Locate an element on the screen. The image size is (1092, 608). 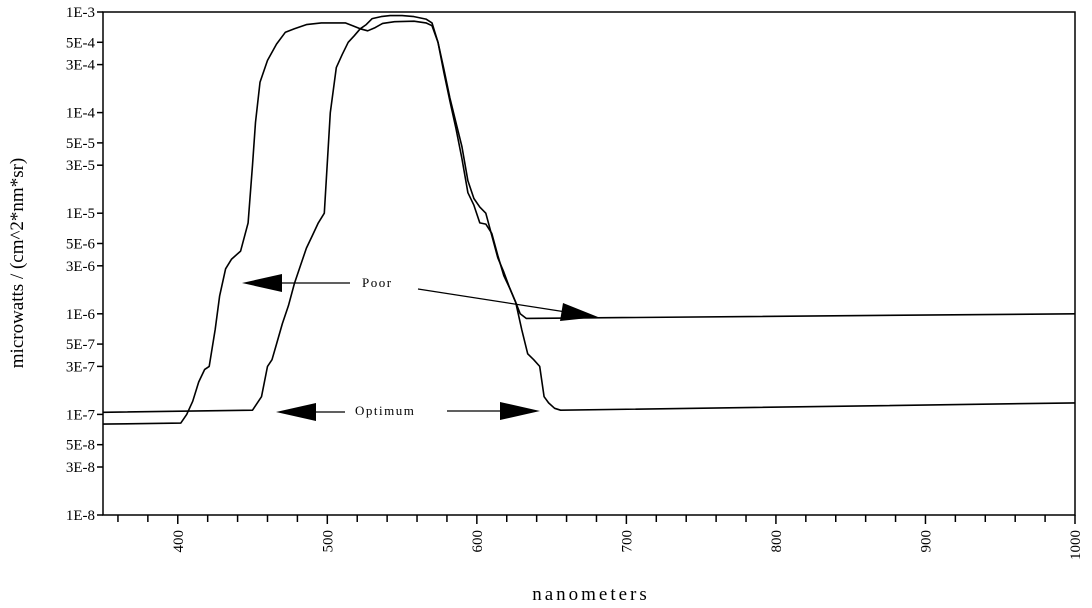
y-tick-label-5: 3E-5 is located at coordinates (80, 166).